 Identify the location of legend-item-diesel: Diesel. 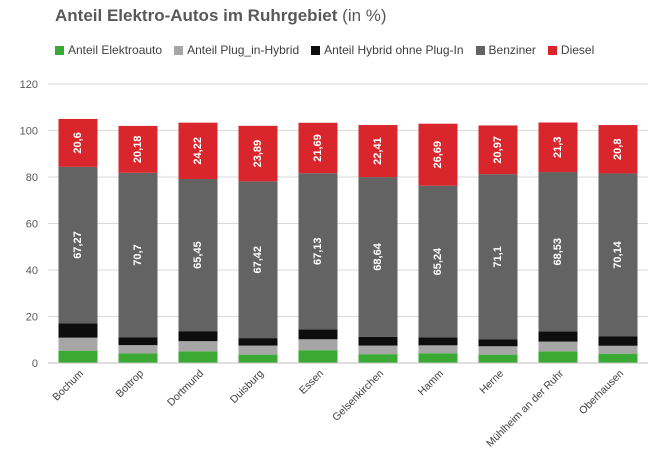
(571, 50).